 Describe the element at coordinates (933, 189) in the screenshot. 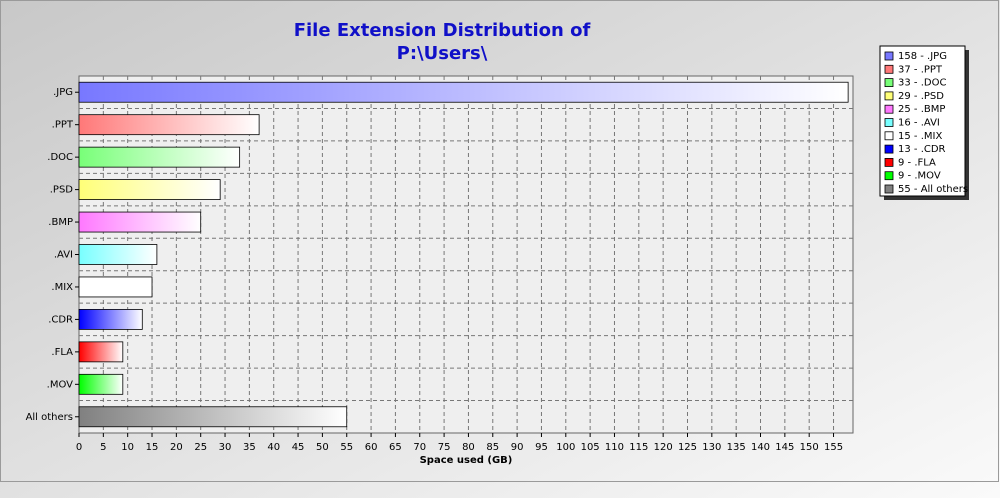

I see `legend-label: 55 - All others` at that location.